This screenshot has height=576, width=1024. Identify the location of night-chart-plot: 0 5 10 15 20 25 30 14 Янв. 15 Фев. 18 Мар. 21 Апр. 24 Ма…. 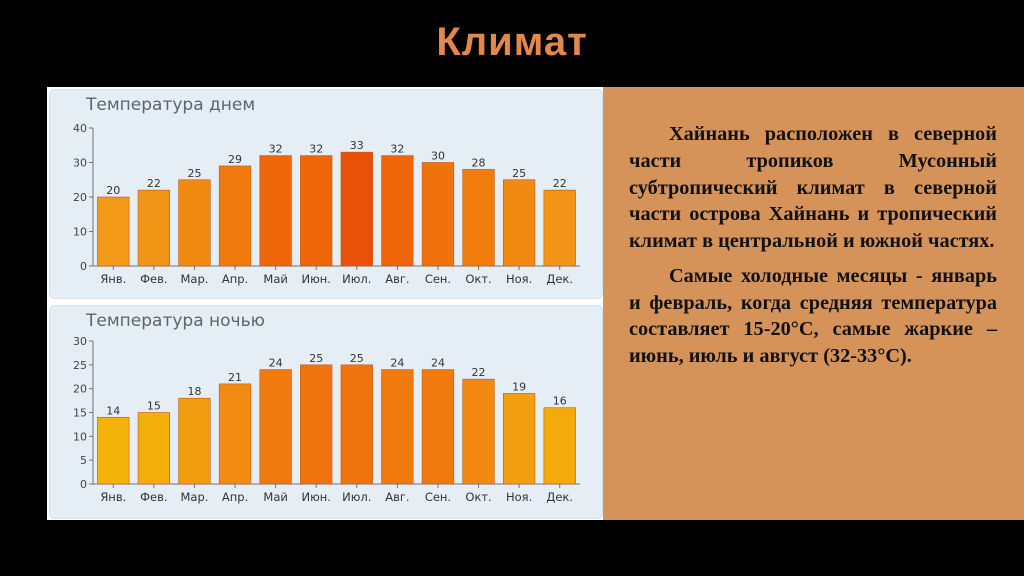
(326, 419).